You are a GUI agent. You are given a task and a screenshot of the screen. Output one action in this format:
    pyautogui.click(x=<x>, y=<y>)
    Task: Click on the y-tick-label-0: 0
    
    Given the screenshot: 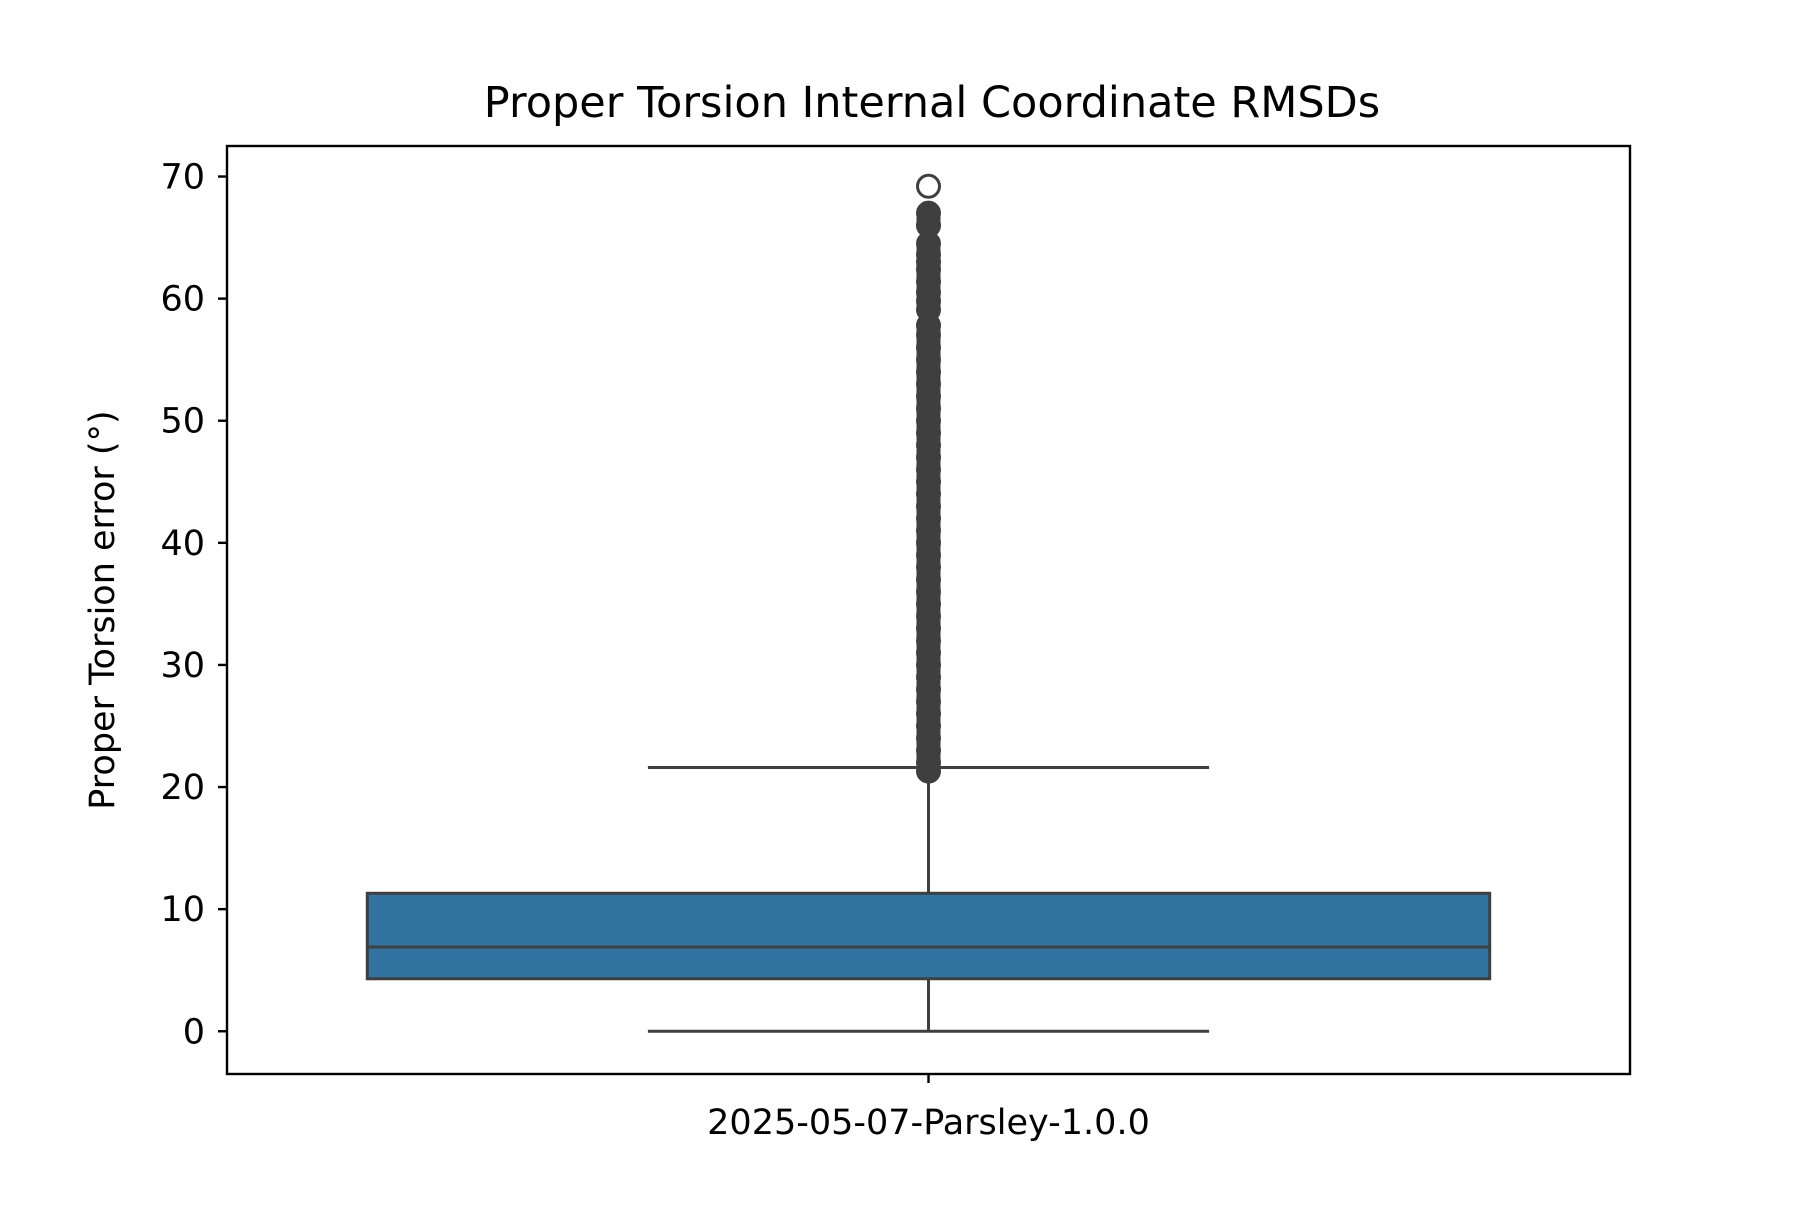 What is the action you would take?
    pyautogui.click(x=194, y=1032)
    